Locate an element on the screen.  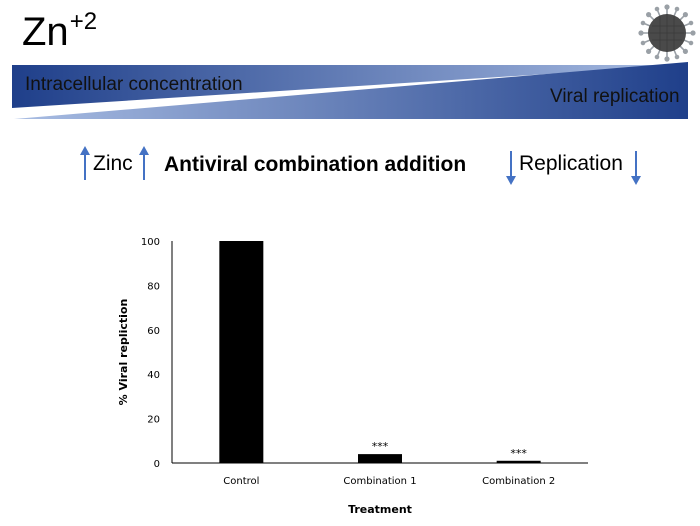
y-tick-label: 40 is located at coordinates (153, 375).